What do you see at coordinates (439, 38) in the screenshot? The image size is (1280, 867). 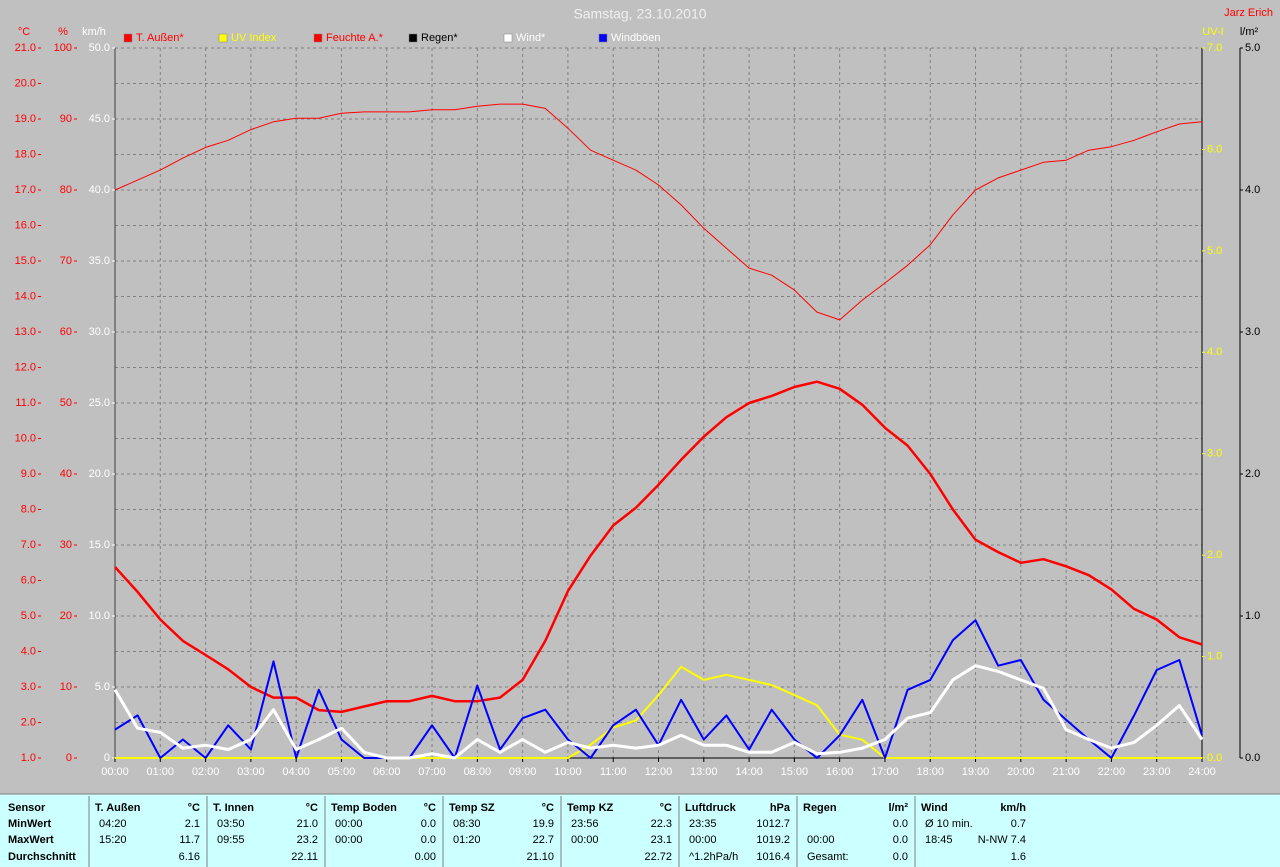 I see `legend-label: Regen*` at bounding box center [439, 38].